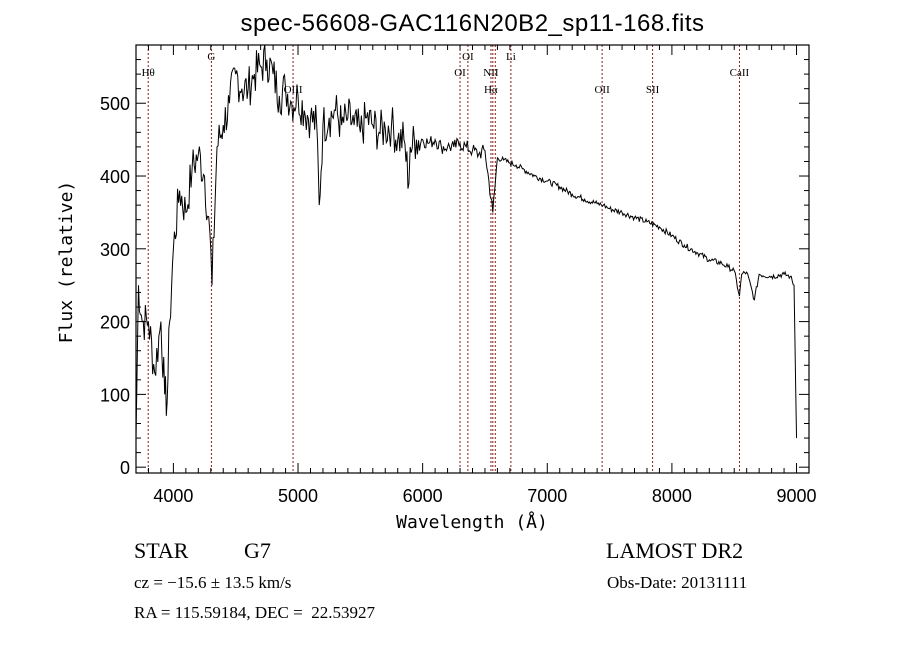 This screenshot has width=900, height=649. What do you see at coordinates (797, 496) in the screenshot?
I see `x-tick-label: 9000` at bounding box center [797, 496].